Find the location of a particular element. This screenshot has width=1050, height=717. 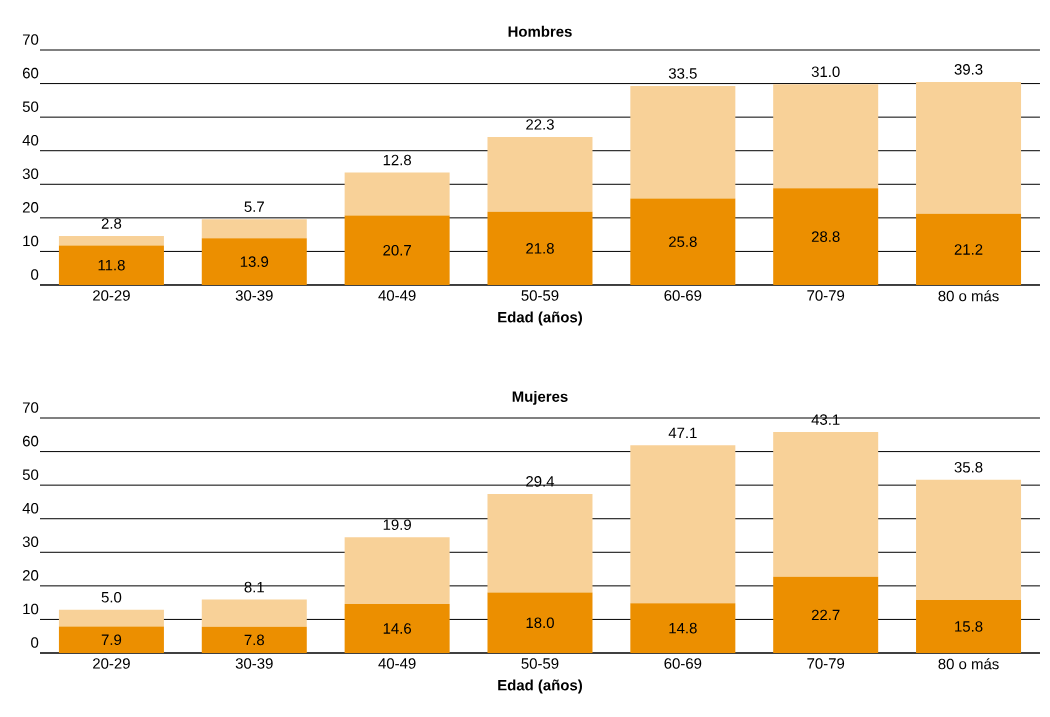

data-label: 5.7 is located at coordinates (254, 206).